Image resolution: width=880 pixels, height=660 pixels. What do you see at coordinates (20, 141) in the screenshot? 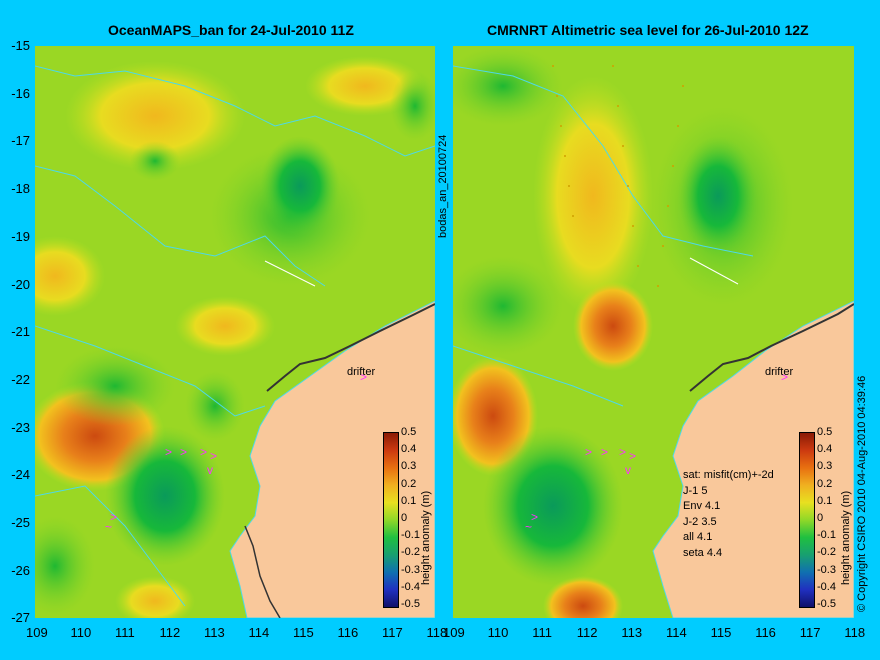
I see `y-tick-label: -17` at bounding box center [20, 141].